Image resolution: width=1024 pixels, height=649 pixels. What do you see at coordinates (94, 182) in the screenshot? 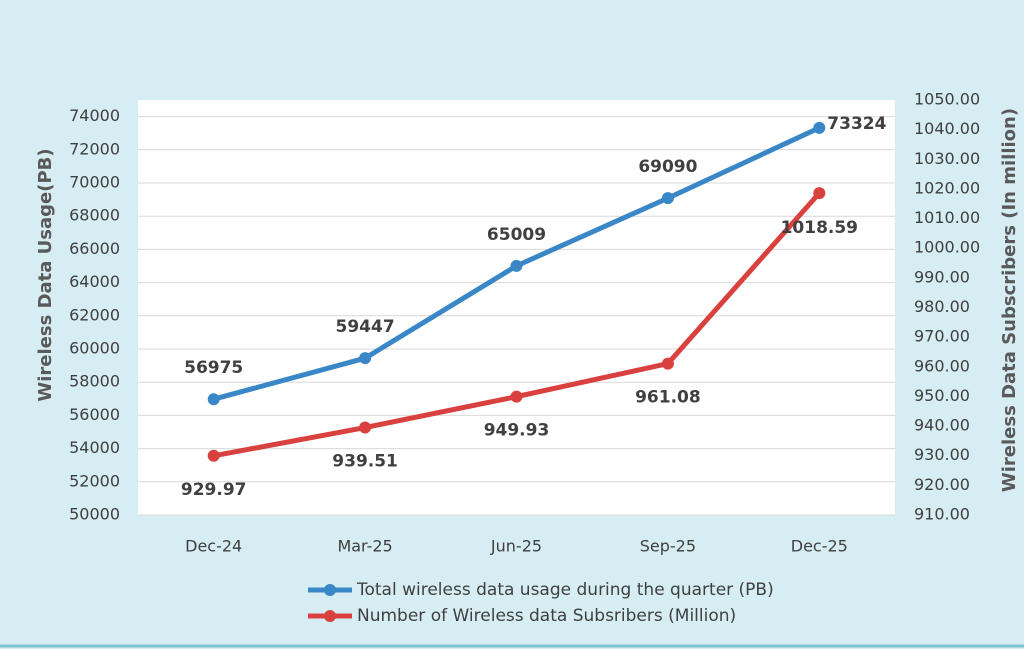
I see `y-tick-label: 70000` at bounding box center [94, 182].